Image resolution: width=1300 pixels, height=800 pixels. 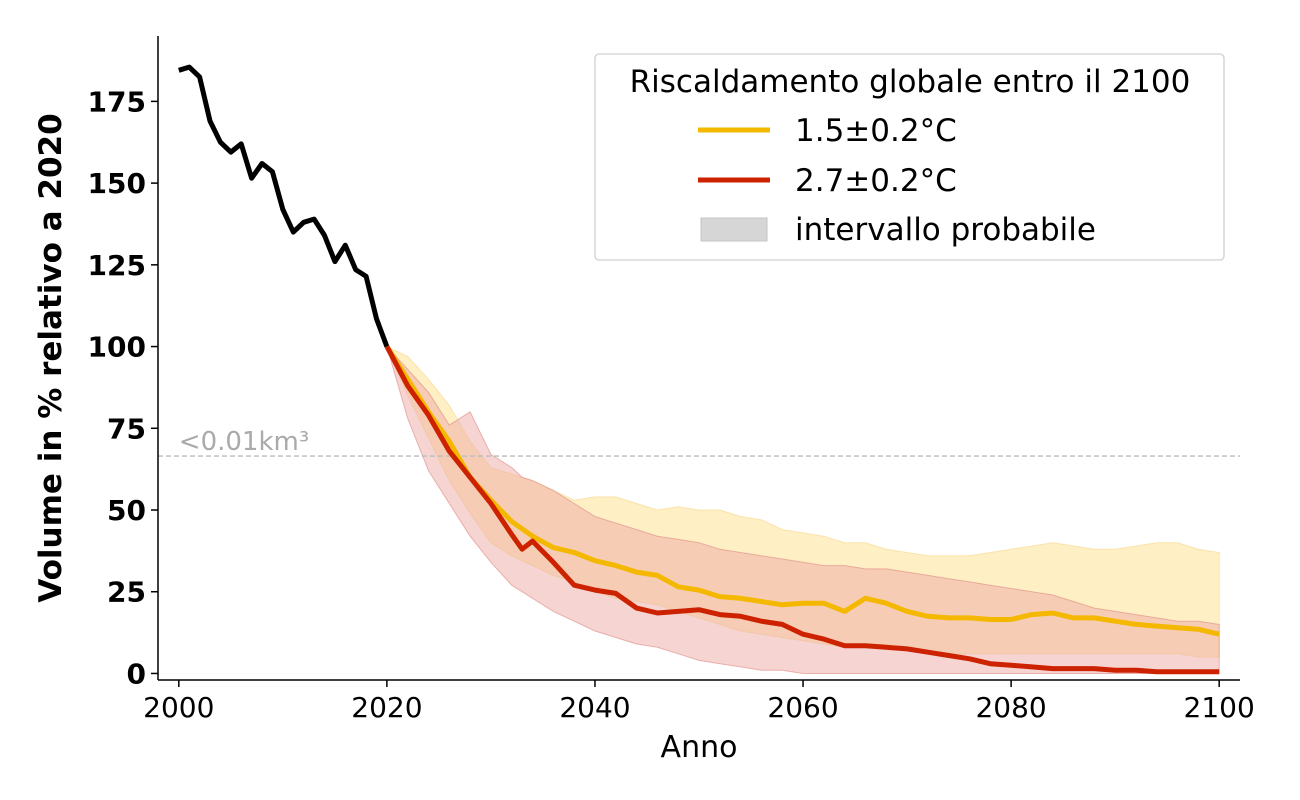 What do you see at coordinates (117, 265) in the screenshot?
I see `y-tick-label: 125` at bounding box center [117, 265].